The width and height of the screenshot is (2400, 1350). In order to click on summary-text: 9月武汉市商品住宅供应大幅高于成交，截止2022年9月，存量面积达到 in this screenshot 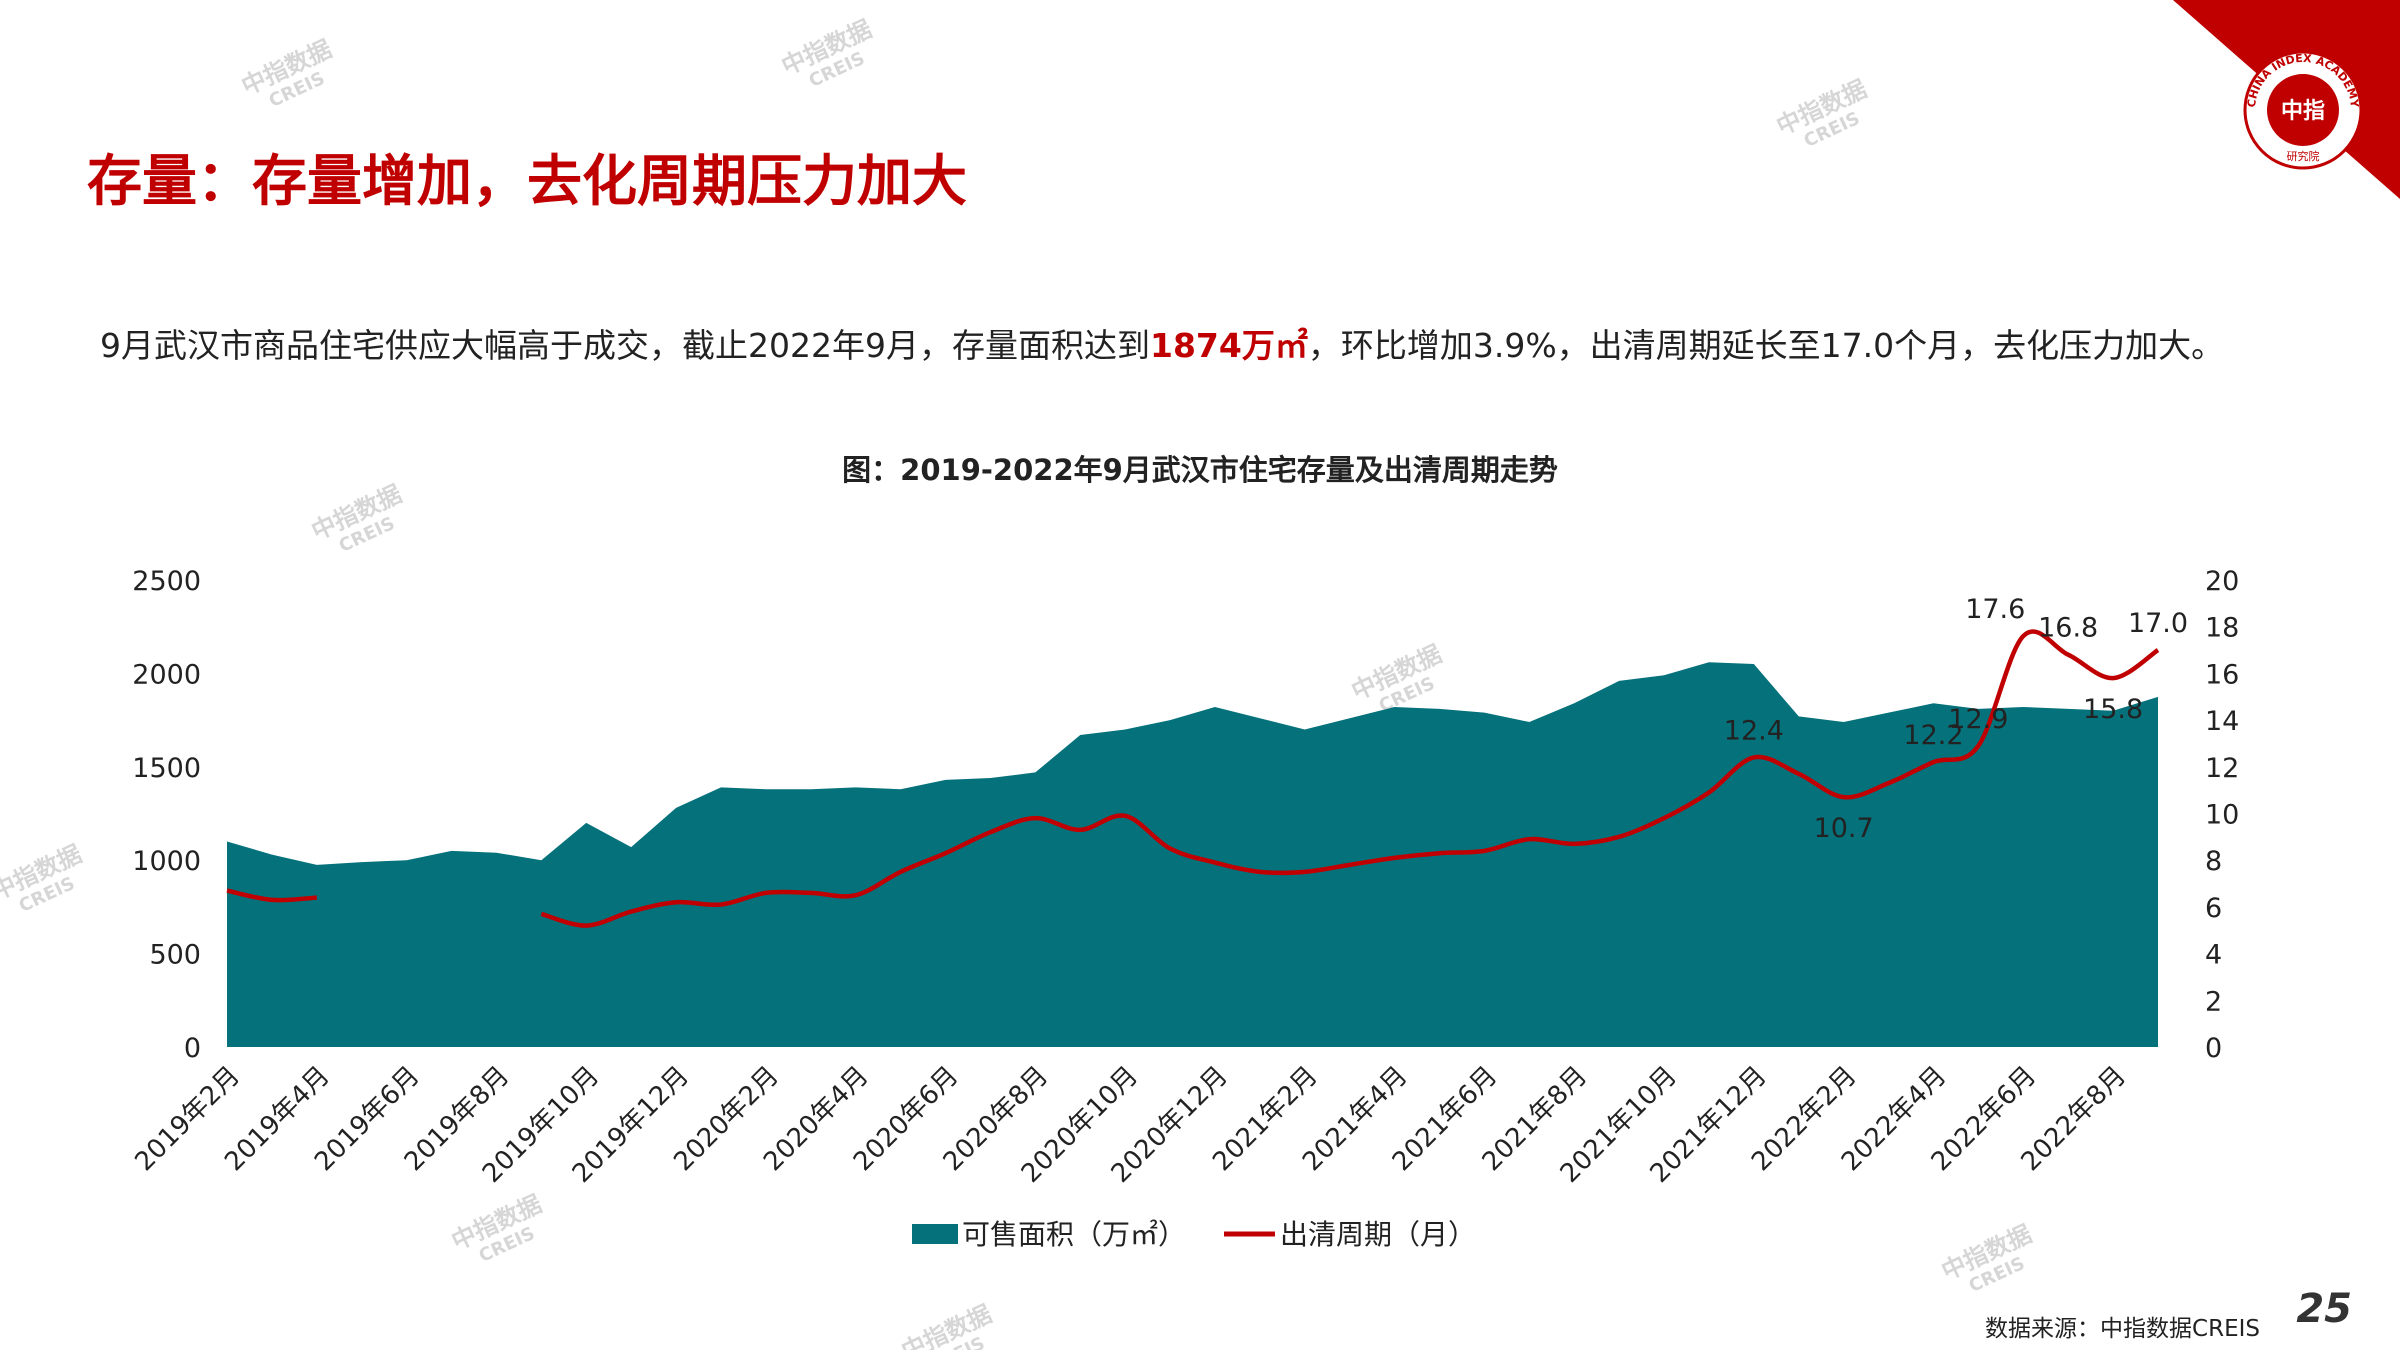, I will do `click(625, 345)`.